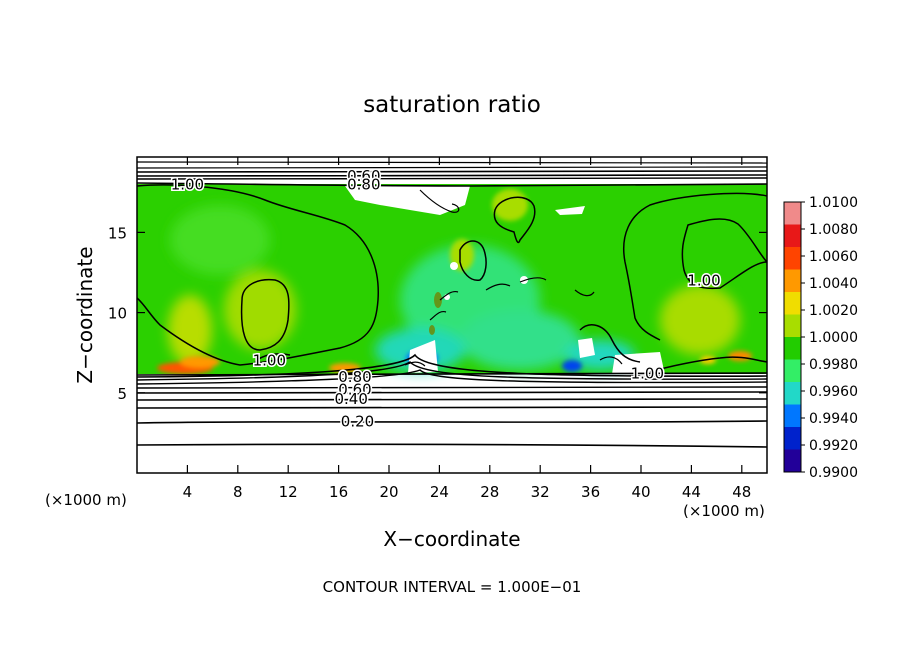 The height and width of the screenshot is (654, 904). Describe the element at coordinates (122, 394) in the screenshot. I see `y-tick-label: 5` at that location.